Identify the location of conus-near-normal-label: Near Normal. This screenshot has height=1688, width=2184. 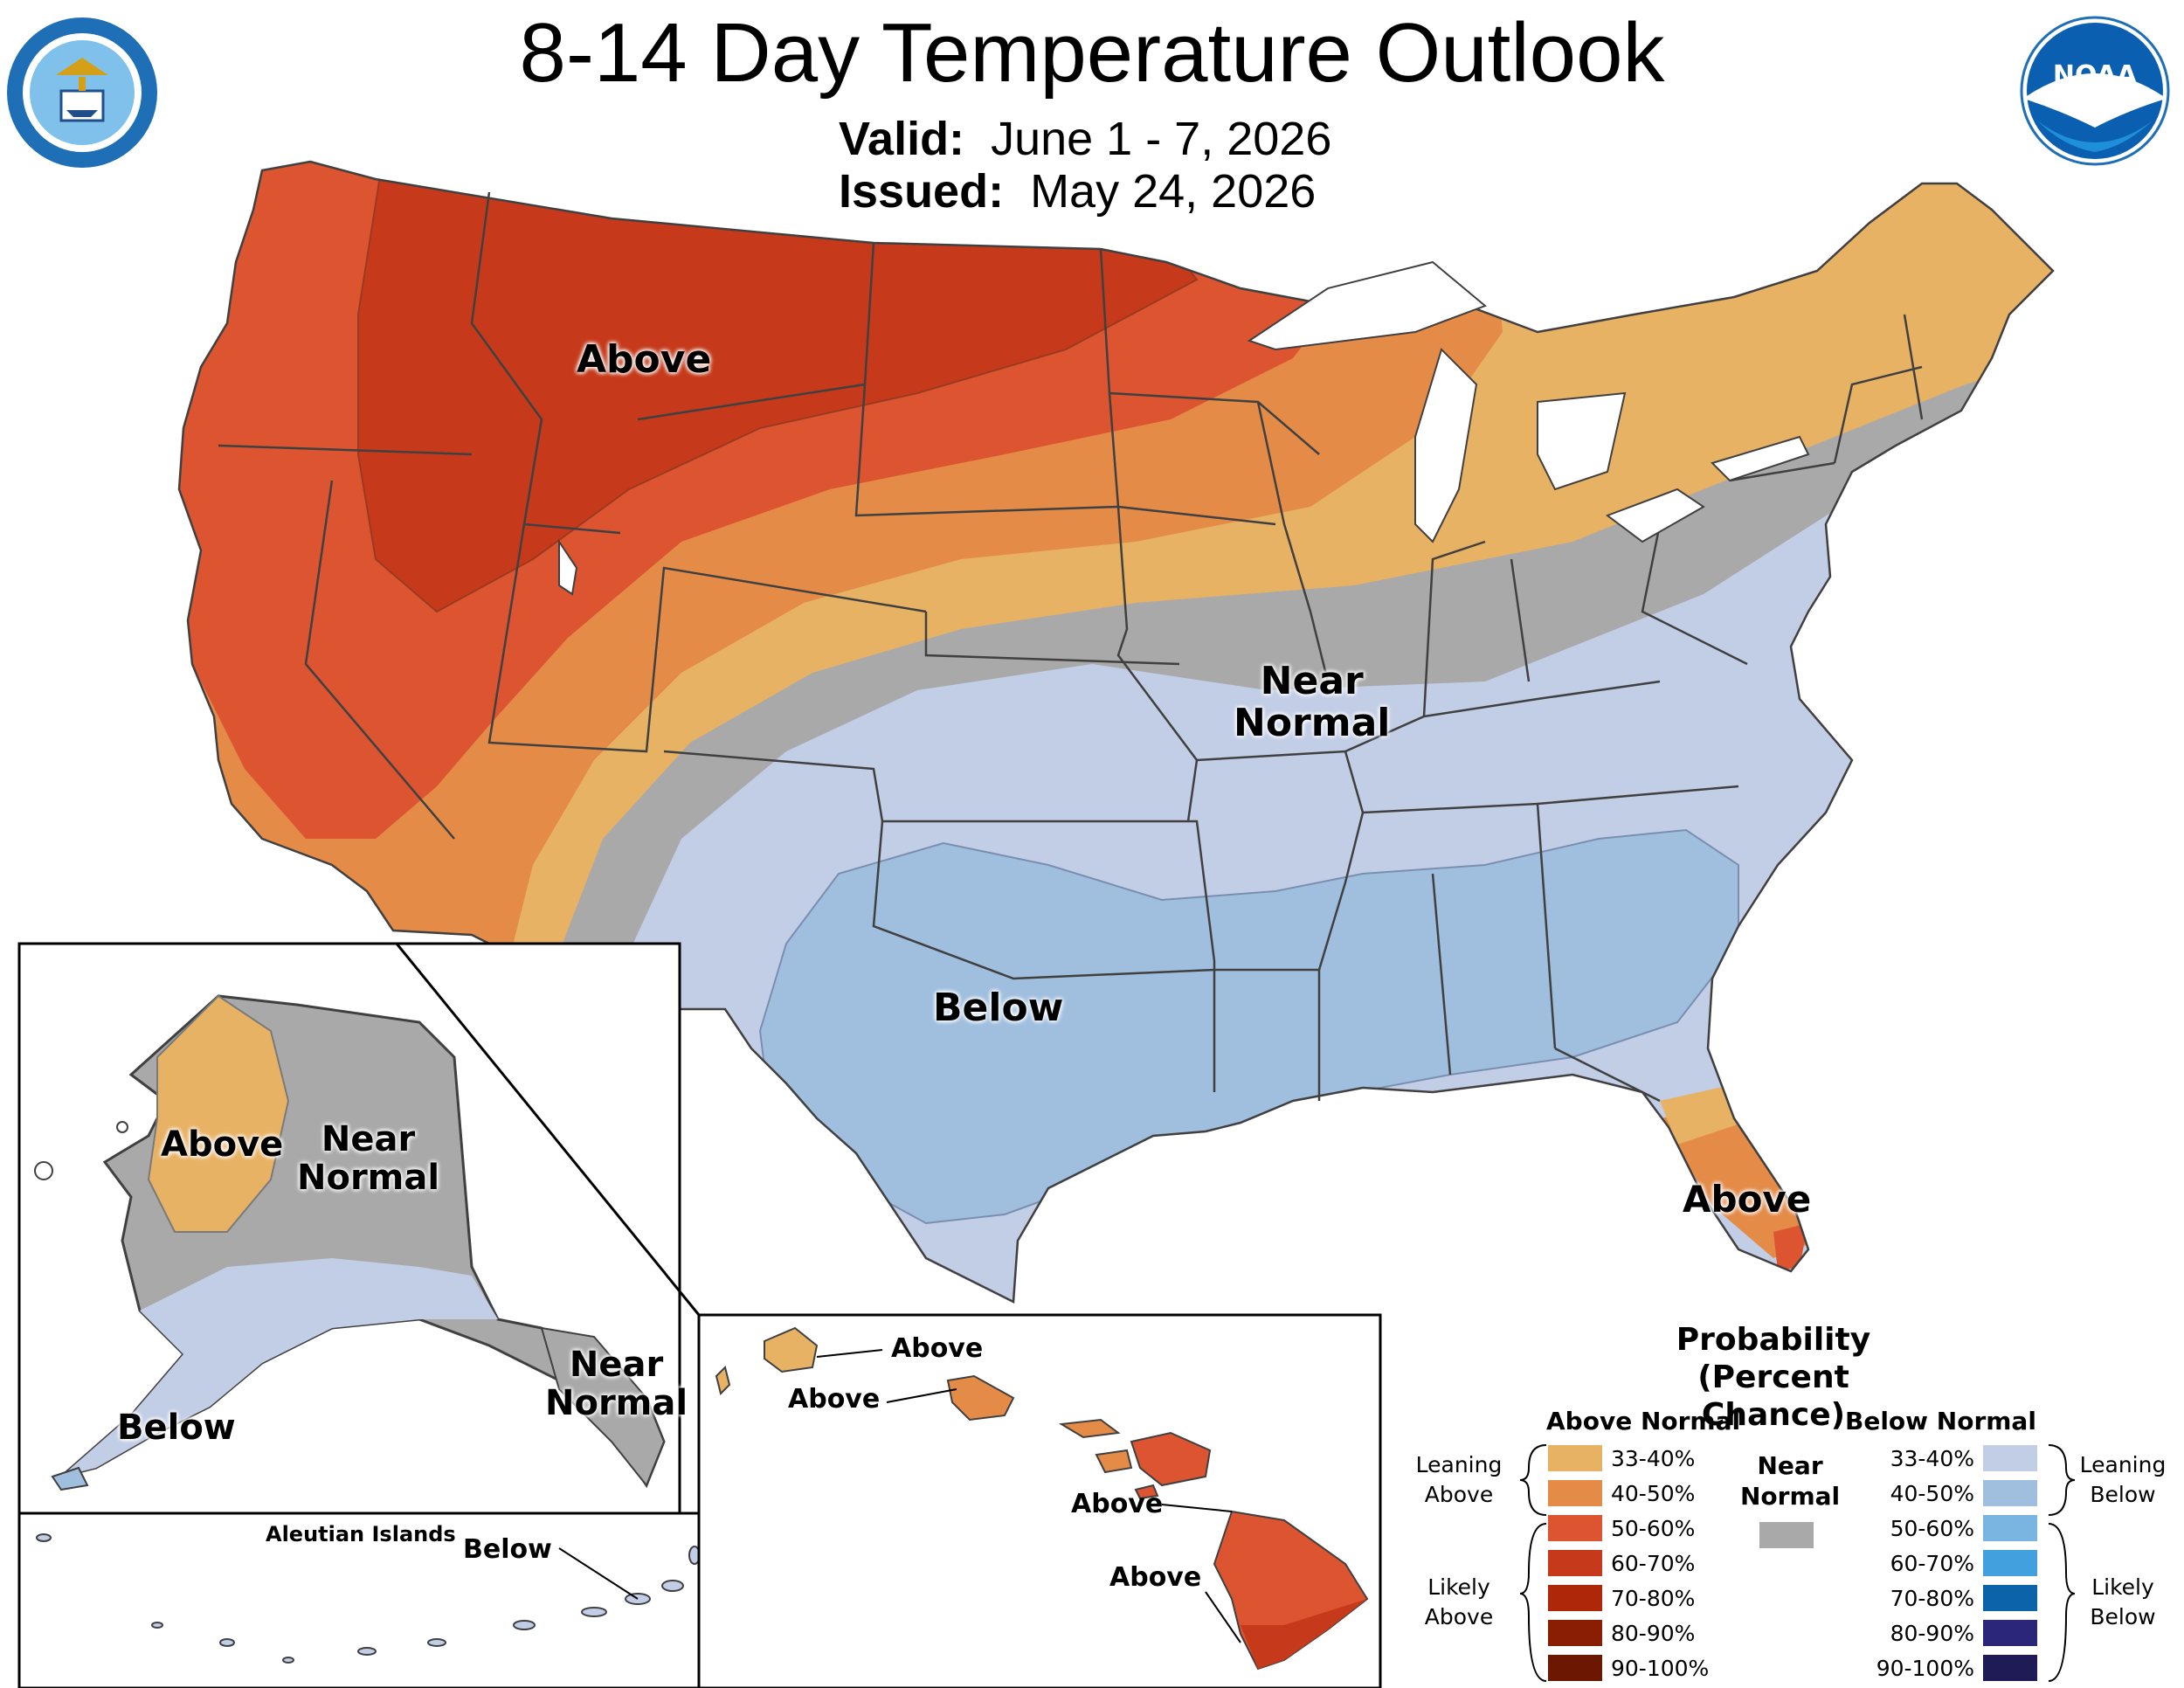
(1312, 702).